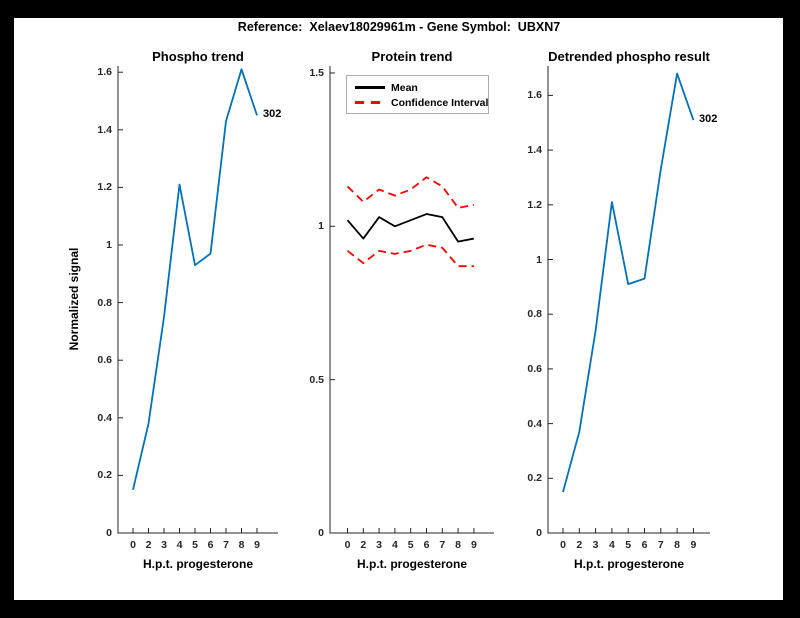 Image resolution: width=800 pixels, height=618 pixels. What do you see at coordinates (198, 56) in the screenshot?
I see `subplot1-title: Phospho trend` at bounding box center [198, 56].